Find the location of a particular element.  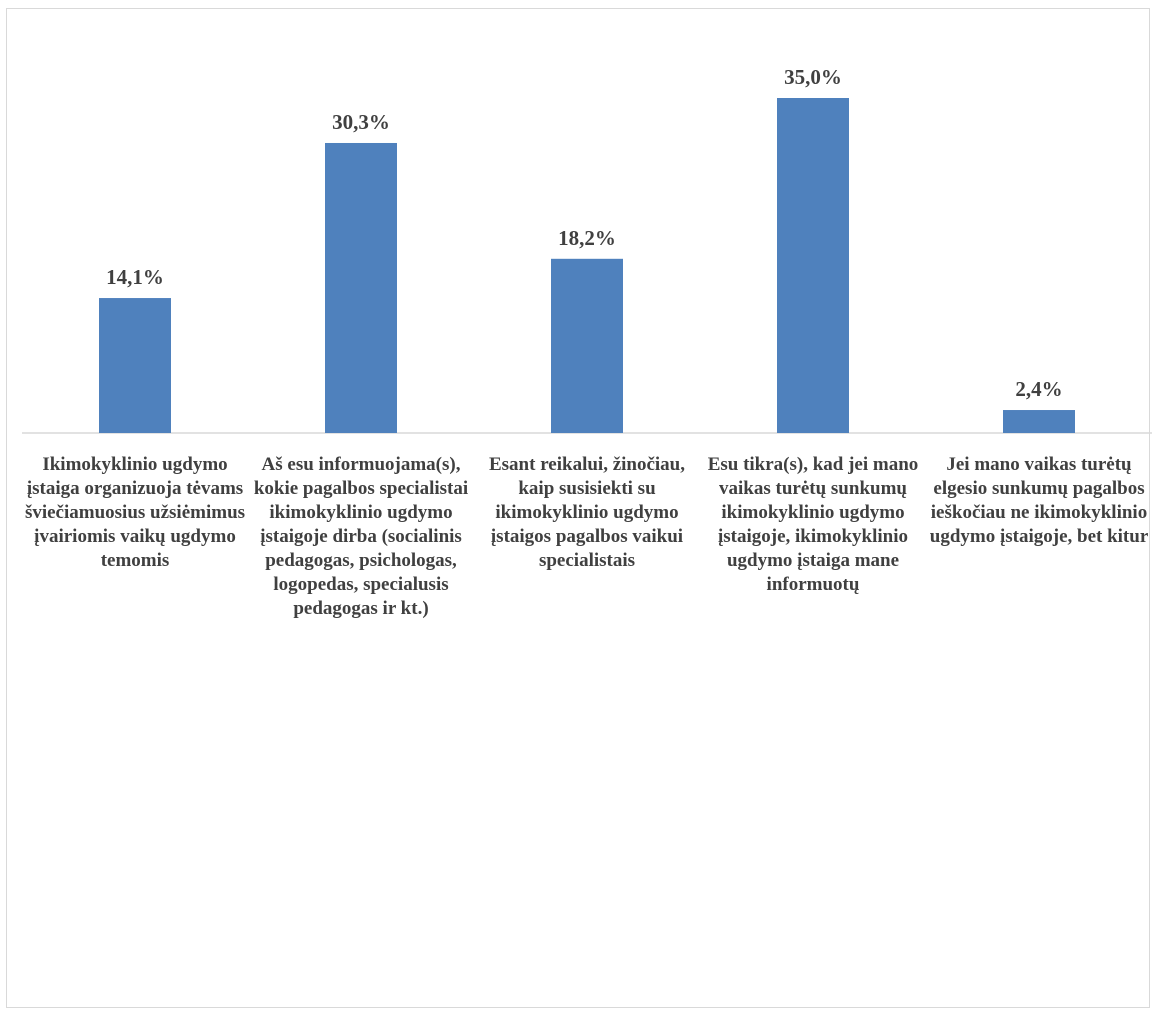

data-label-3: 18,2% is located at coordinates (587, 238).